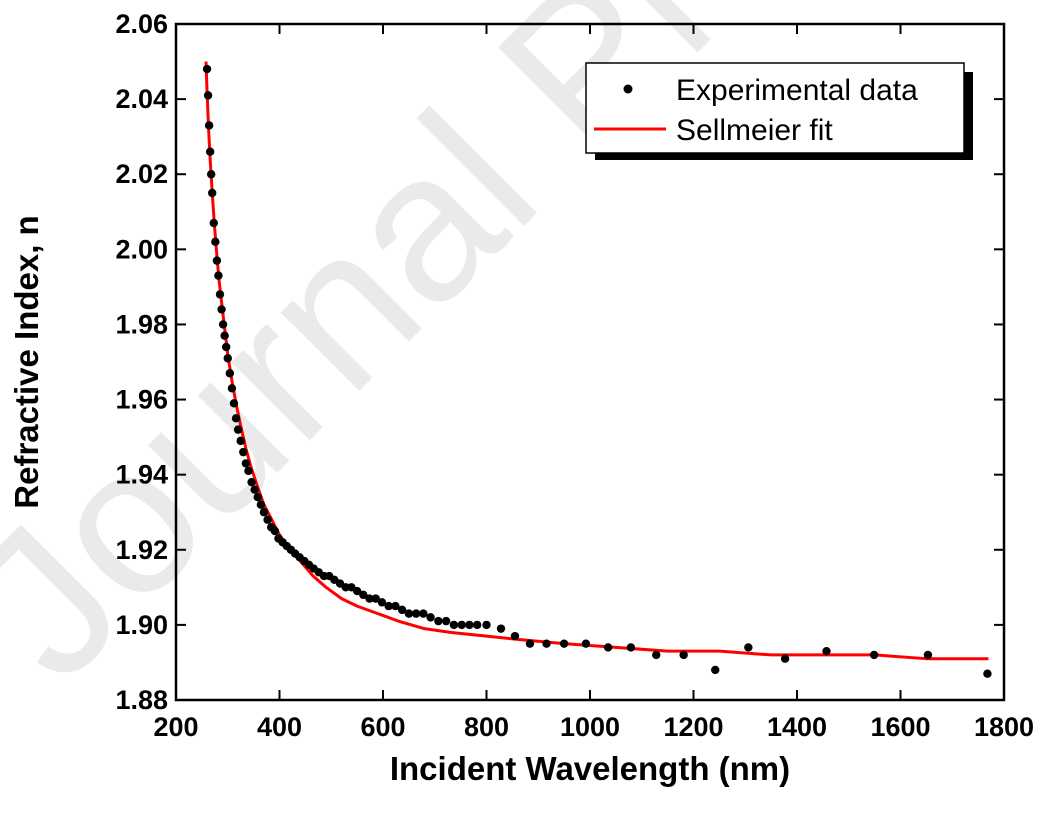 This screenshot has width=1054, height=814. I want to click on legend-marker-experimental, so click(628, 89).